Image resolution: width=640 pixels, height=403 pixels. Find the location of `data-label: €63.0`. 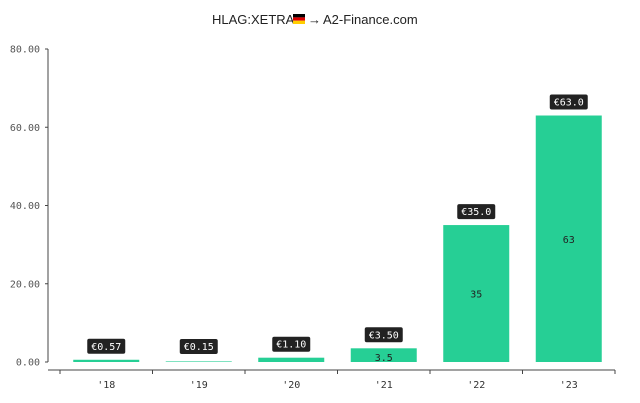

data-label: €63.0 is located at coordinates (568, 102).